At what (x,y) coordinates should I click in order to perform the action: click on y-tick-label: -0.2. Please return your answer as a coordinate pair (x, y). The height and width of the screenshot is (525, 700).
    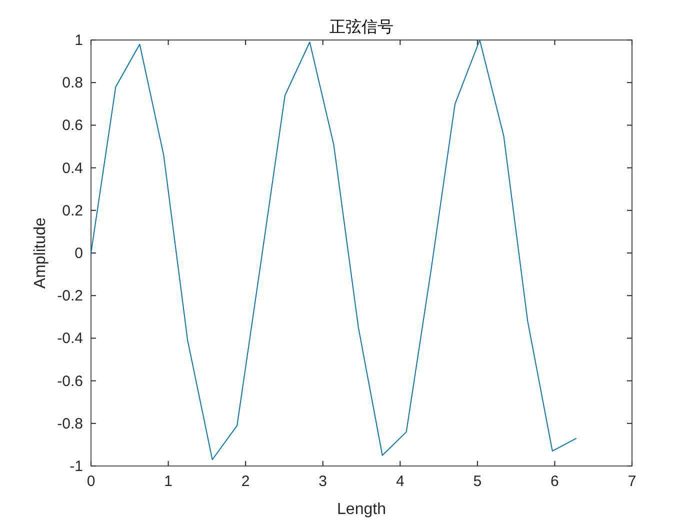
    Looking at the image, I should click on (70, 296).